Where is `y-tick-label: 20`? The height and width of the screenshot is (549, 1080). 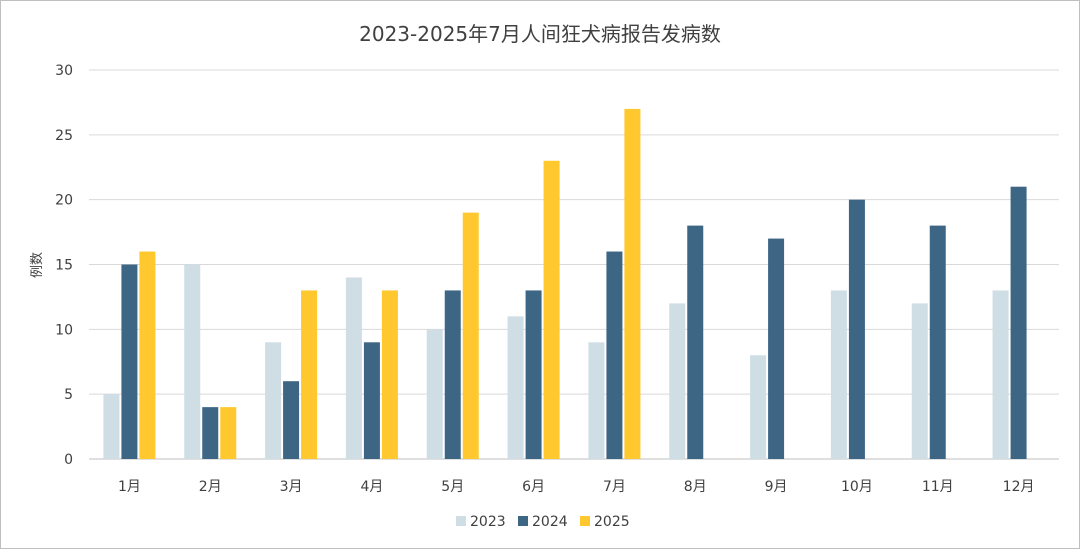 y-tick-label: 20 is located at coordinates (64, 201).